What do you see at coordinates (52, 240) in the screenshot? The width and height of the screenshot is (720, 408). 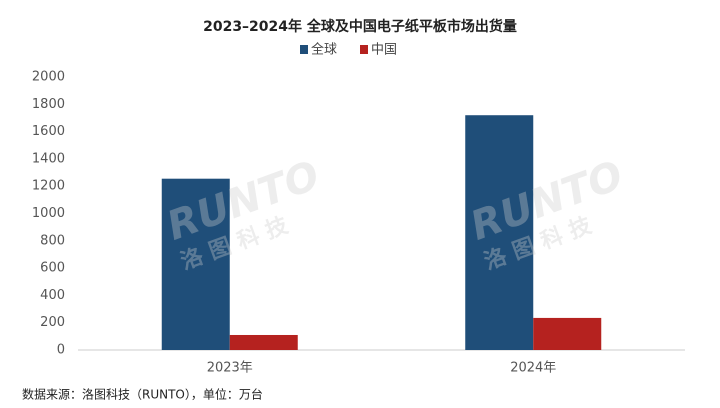 I see `y-tick-label: 800` at bounding box center [52, 240].